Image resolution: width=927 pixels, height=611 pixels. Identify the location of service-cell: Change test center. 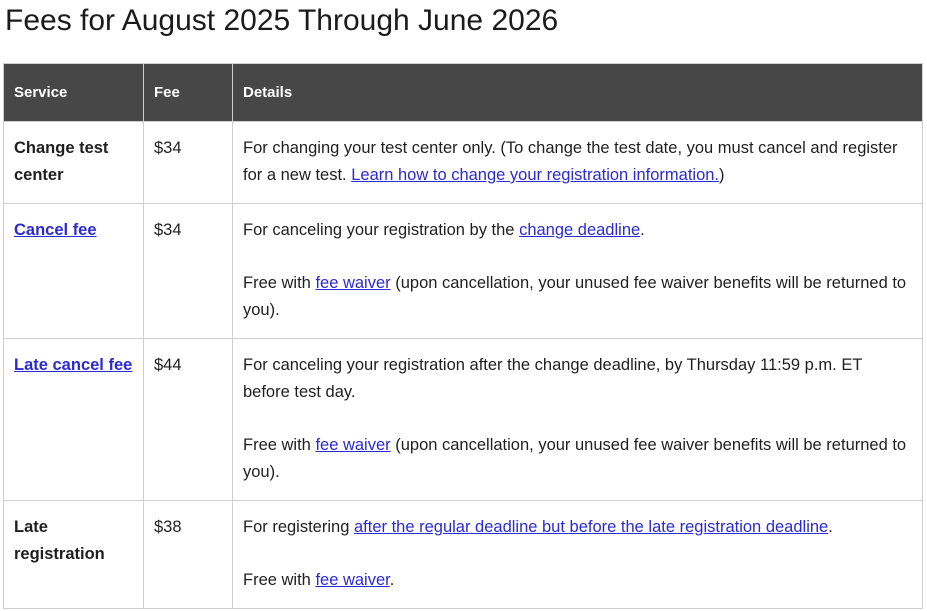
(73, 162).